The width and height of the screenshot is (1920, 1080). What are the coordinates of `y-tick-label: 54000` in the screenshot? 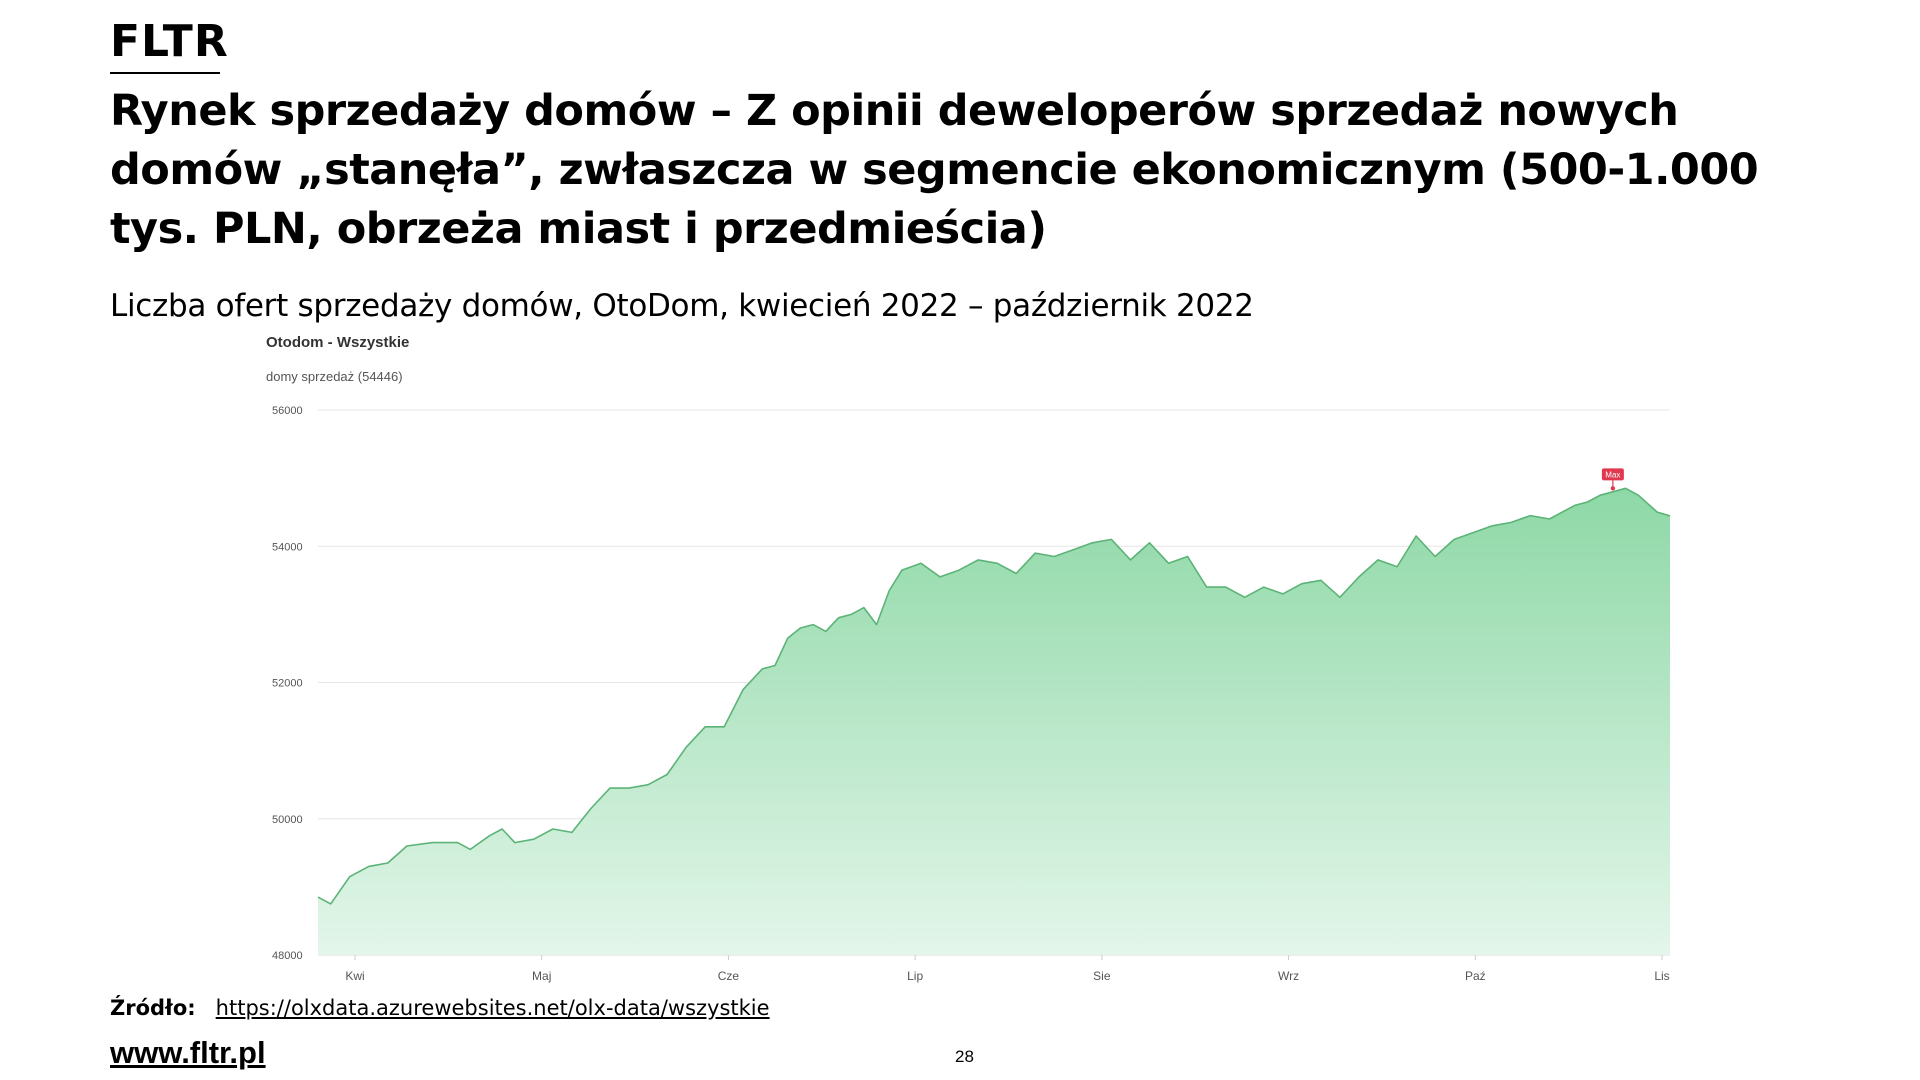 It's located at (287, 547).